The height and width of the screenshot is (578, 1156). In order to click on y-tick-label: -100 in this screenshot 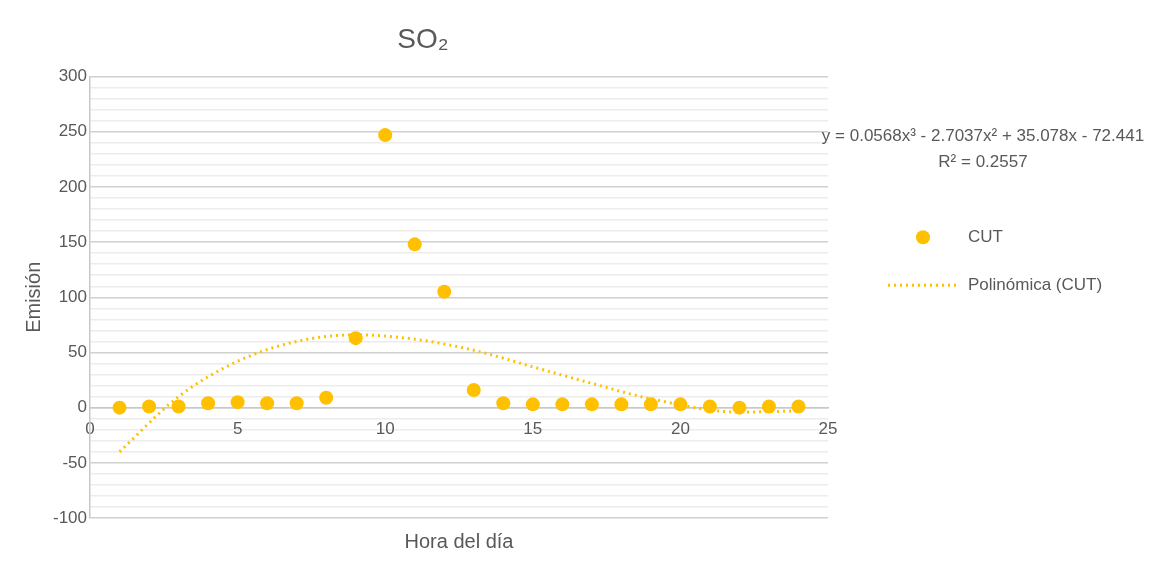, I will do `click(70, 517)`.